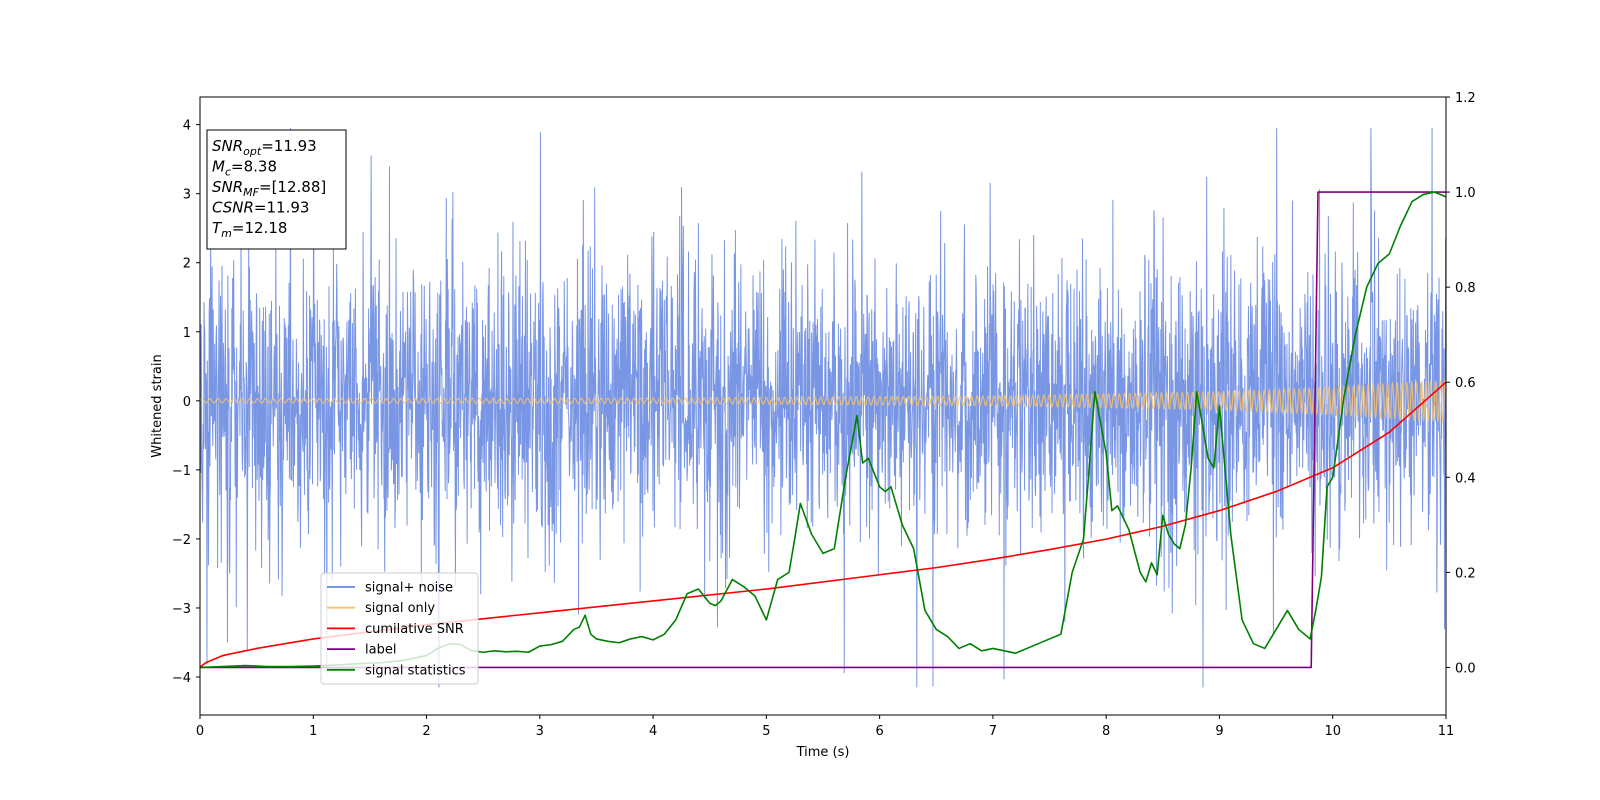  I want to click on annotation-line: CSNR=11.93, so click(260, 208).